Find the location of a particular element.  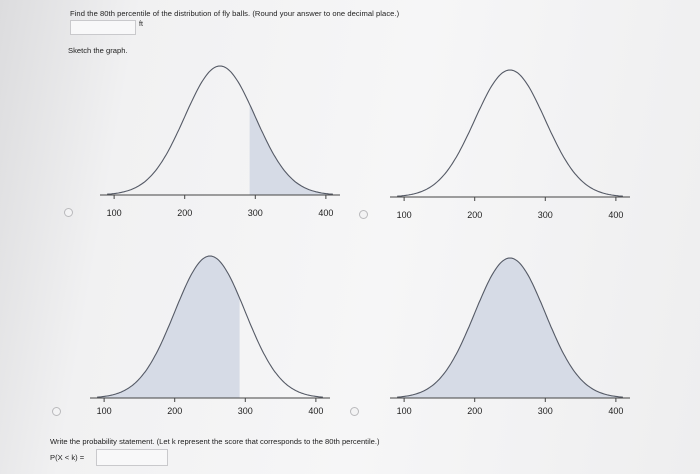

graph-option-bottom-right: 100 200 300 400 is located at coordinates (510, 337).